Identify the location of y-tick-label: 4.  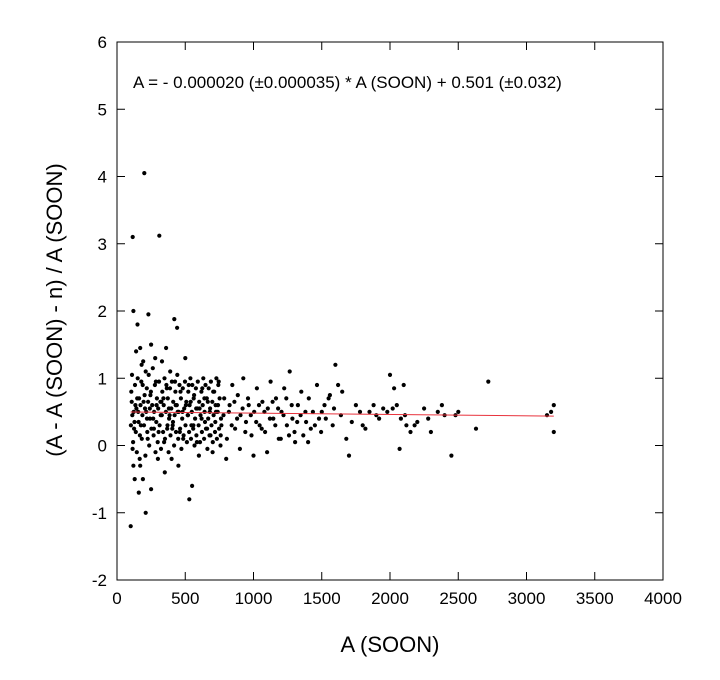
(102, 177).